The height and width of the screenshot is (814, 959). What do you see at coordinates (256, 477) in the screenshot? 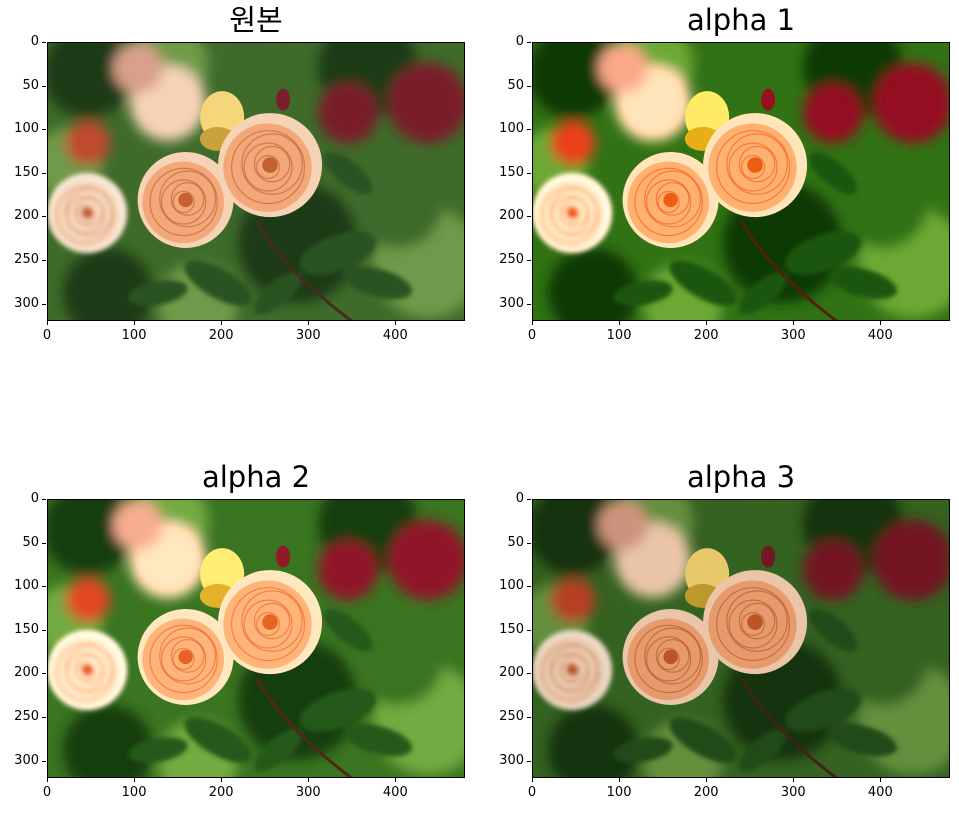
I see `panel-title: alpha 2` at bounding box center [256, 477].